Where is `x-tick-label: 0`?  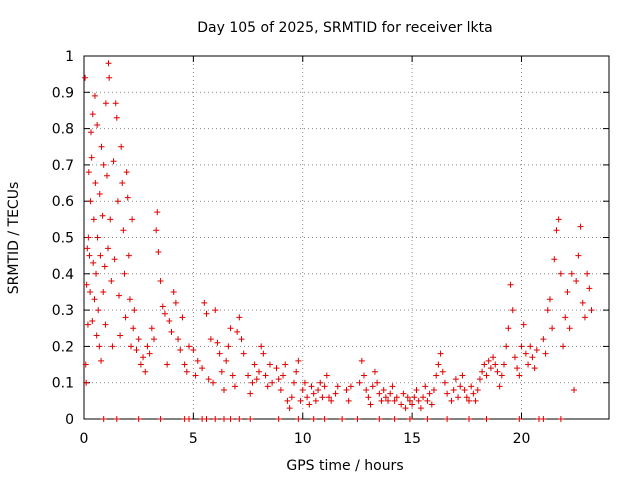
x-tick-label: 0 is located at coordinates (84, 439).